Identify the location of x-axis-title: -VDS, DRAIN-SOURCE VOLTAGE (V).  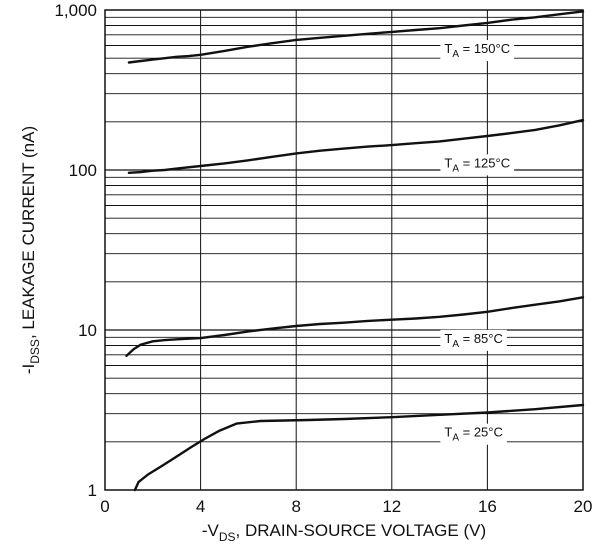
(344, 532).